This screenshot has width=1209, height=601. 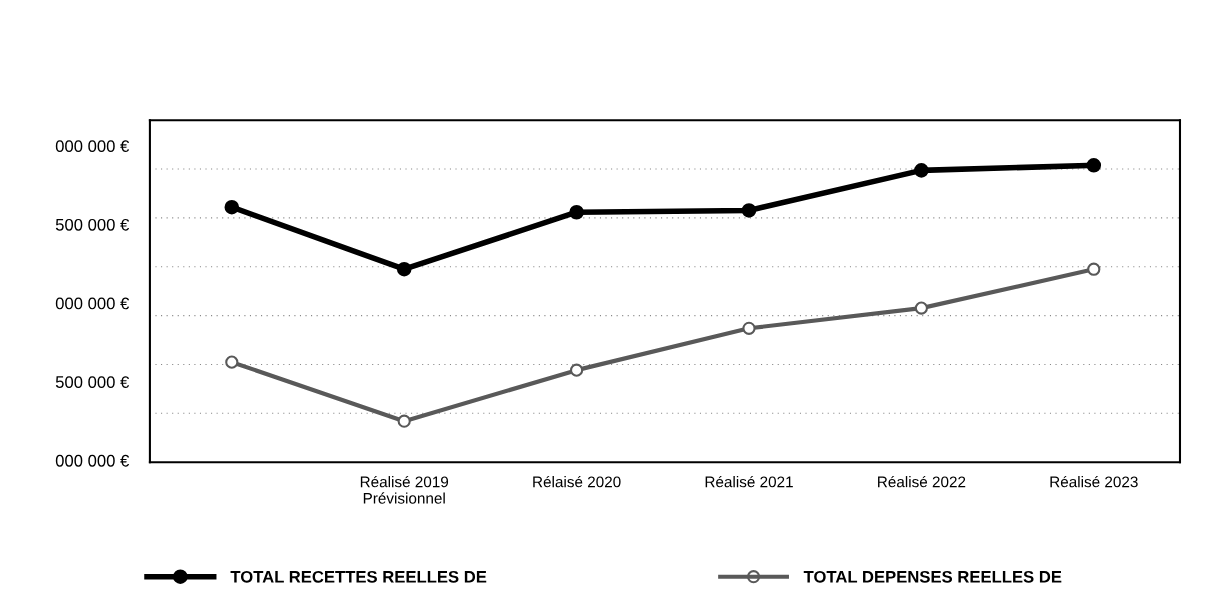 What do you see at coordinates (932, 576) in the screenshot?
I see `legend-label: TOTAL DEPENSES REELLES DE` at bounding box center [932, 576].